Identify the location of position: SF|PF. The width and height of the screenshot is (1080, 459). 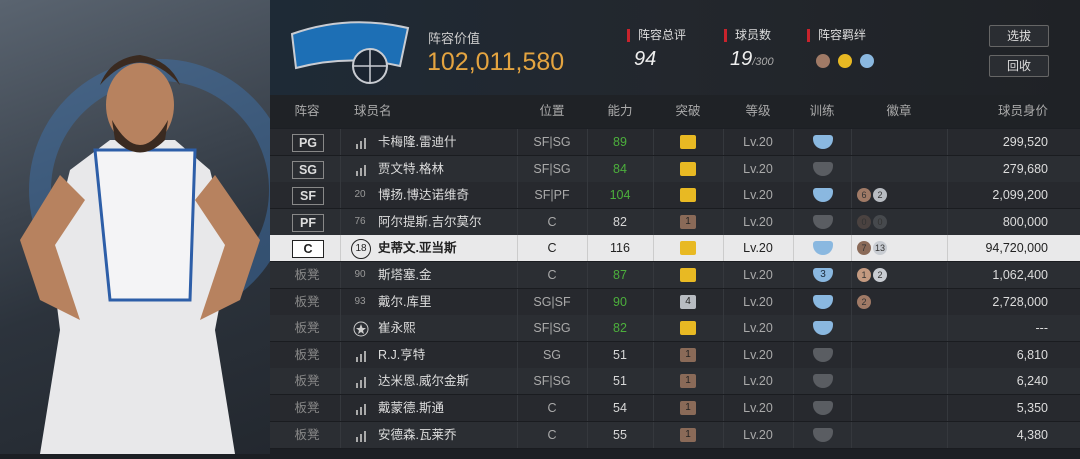
(552, 195).